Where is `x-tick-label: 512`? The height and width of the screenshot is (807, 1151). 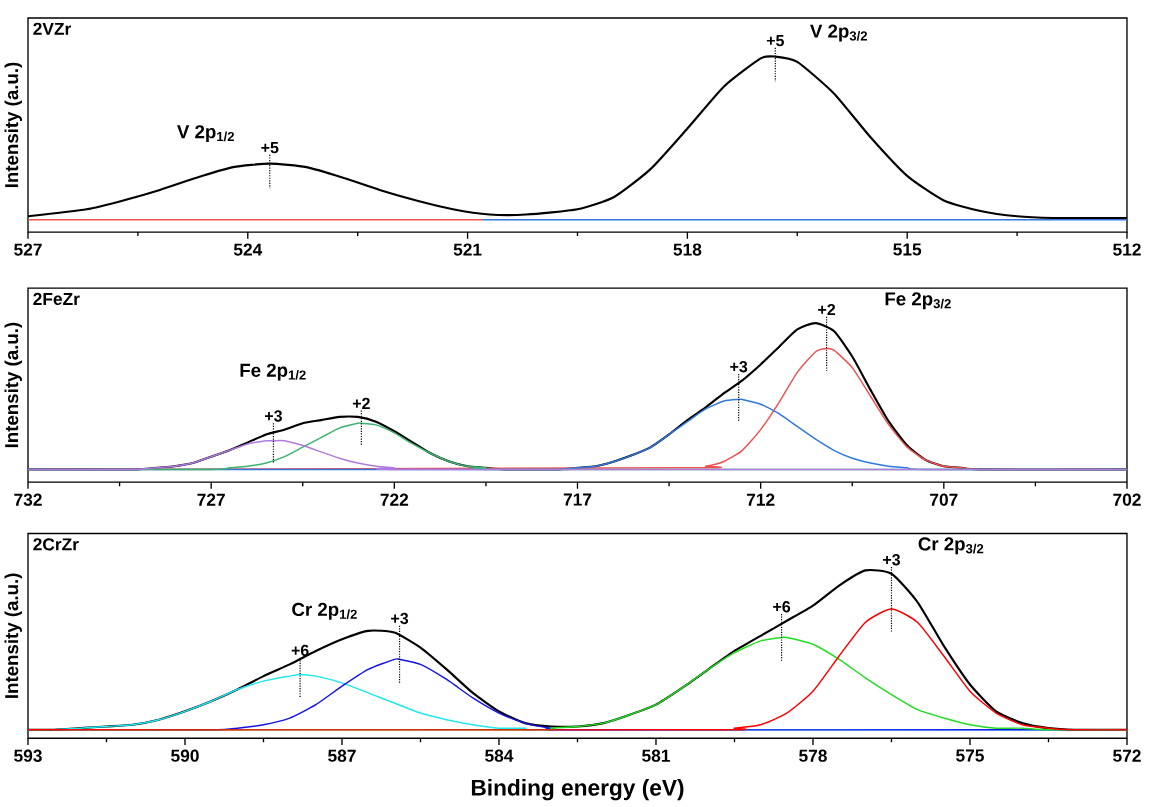 x-tick-label: 512 is located at coordinates (1127, 249).